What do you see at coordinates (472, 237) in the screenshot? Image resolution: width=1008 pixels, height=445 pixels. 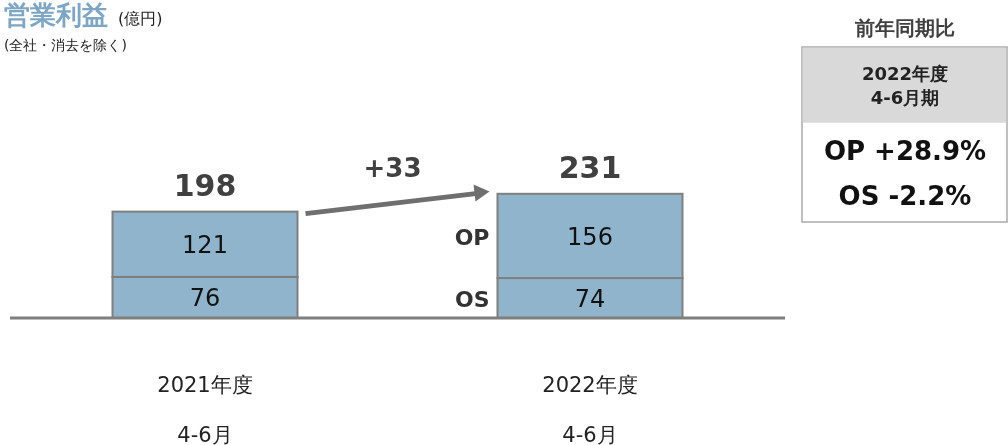 I see `series-label: OP` at bounding box center [472, 237].